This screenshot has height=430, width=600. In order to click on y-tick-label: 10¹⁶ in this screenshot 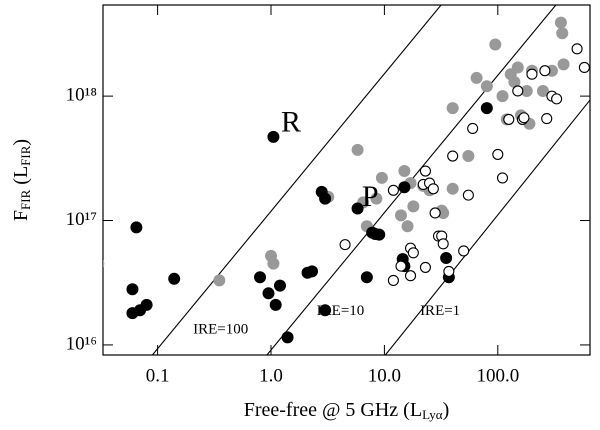, I will do `click(81, 343)`.